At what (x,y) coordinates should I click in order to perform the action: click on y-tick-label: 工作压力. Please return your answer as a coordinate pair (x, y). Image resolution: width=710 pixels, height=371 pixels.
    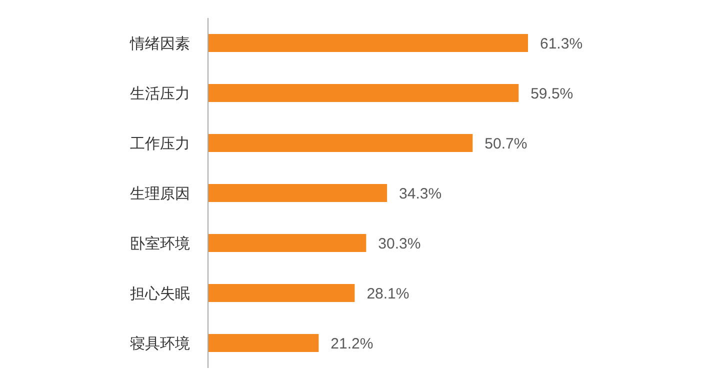
    Looking at the image, I should click on (160, 143).